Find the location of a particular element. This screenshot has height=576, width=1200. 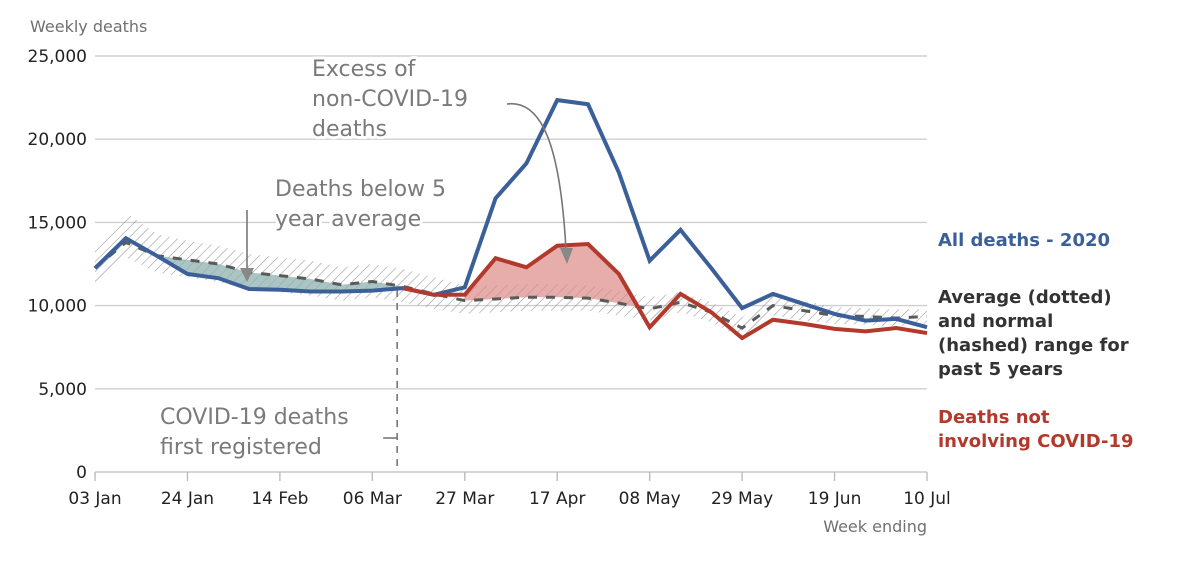

legend-item: All deaths - 2020 is located at coordinates (1024, 240).